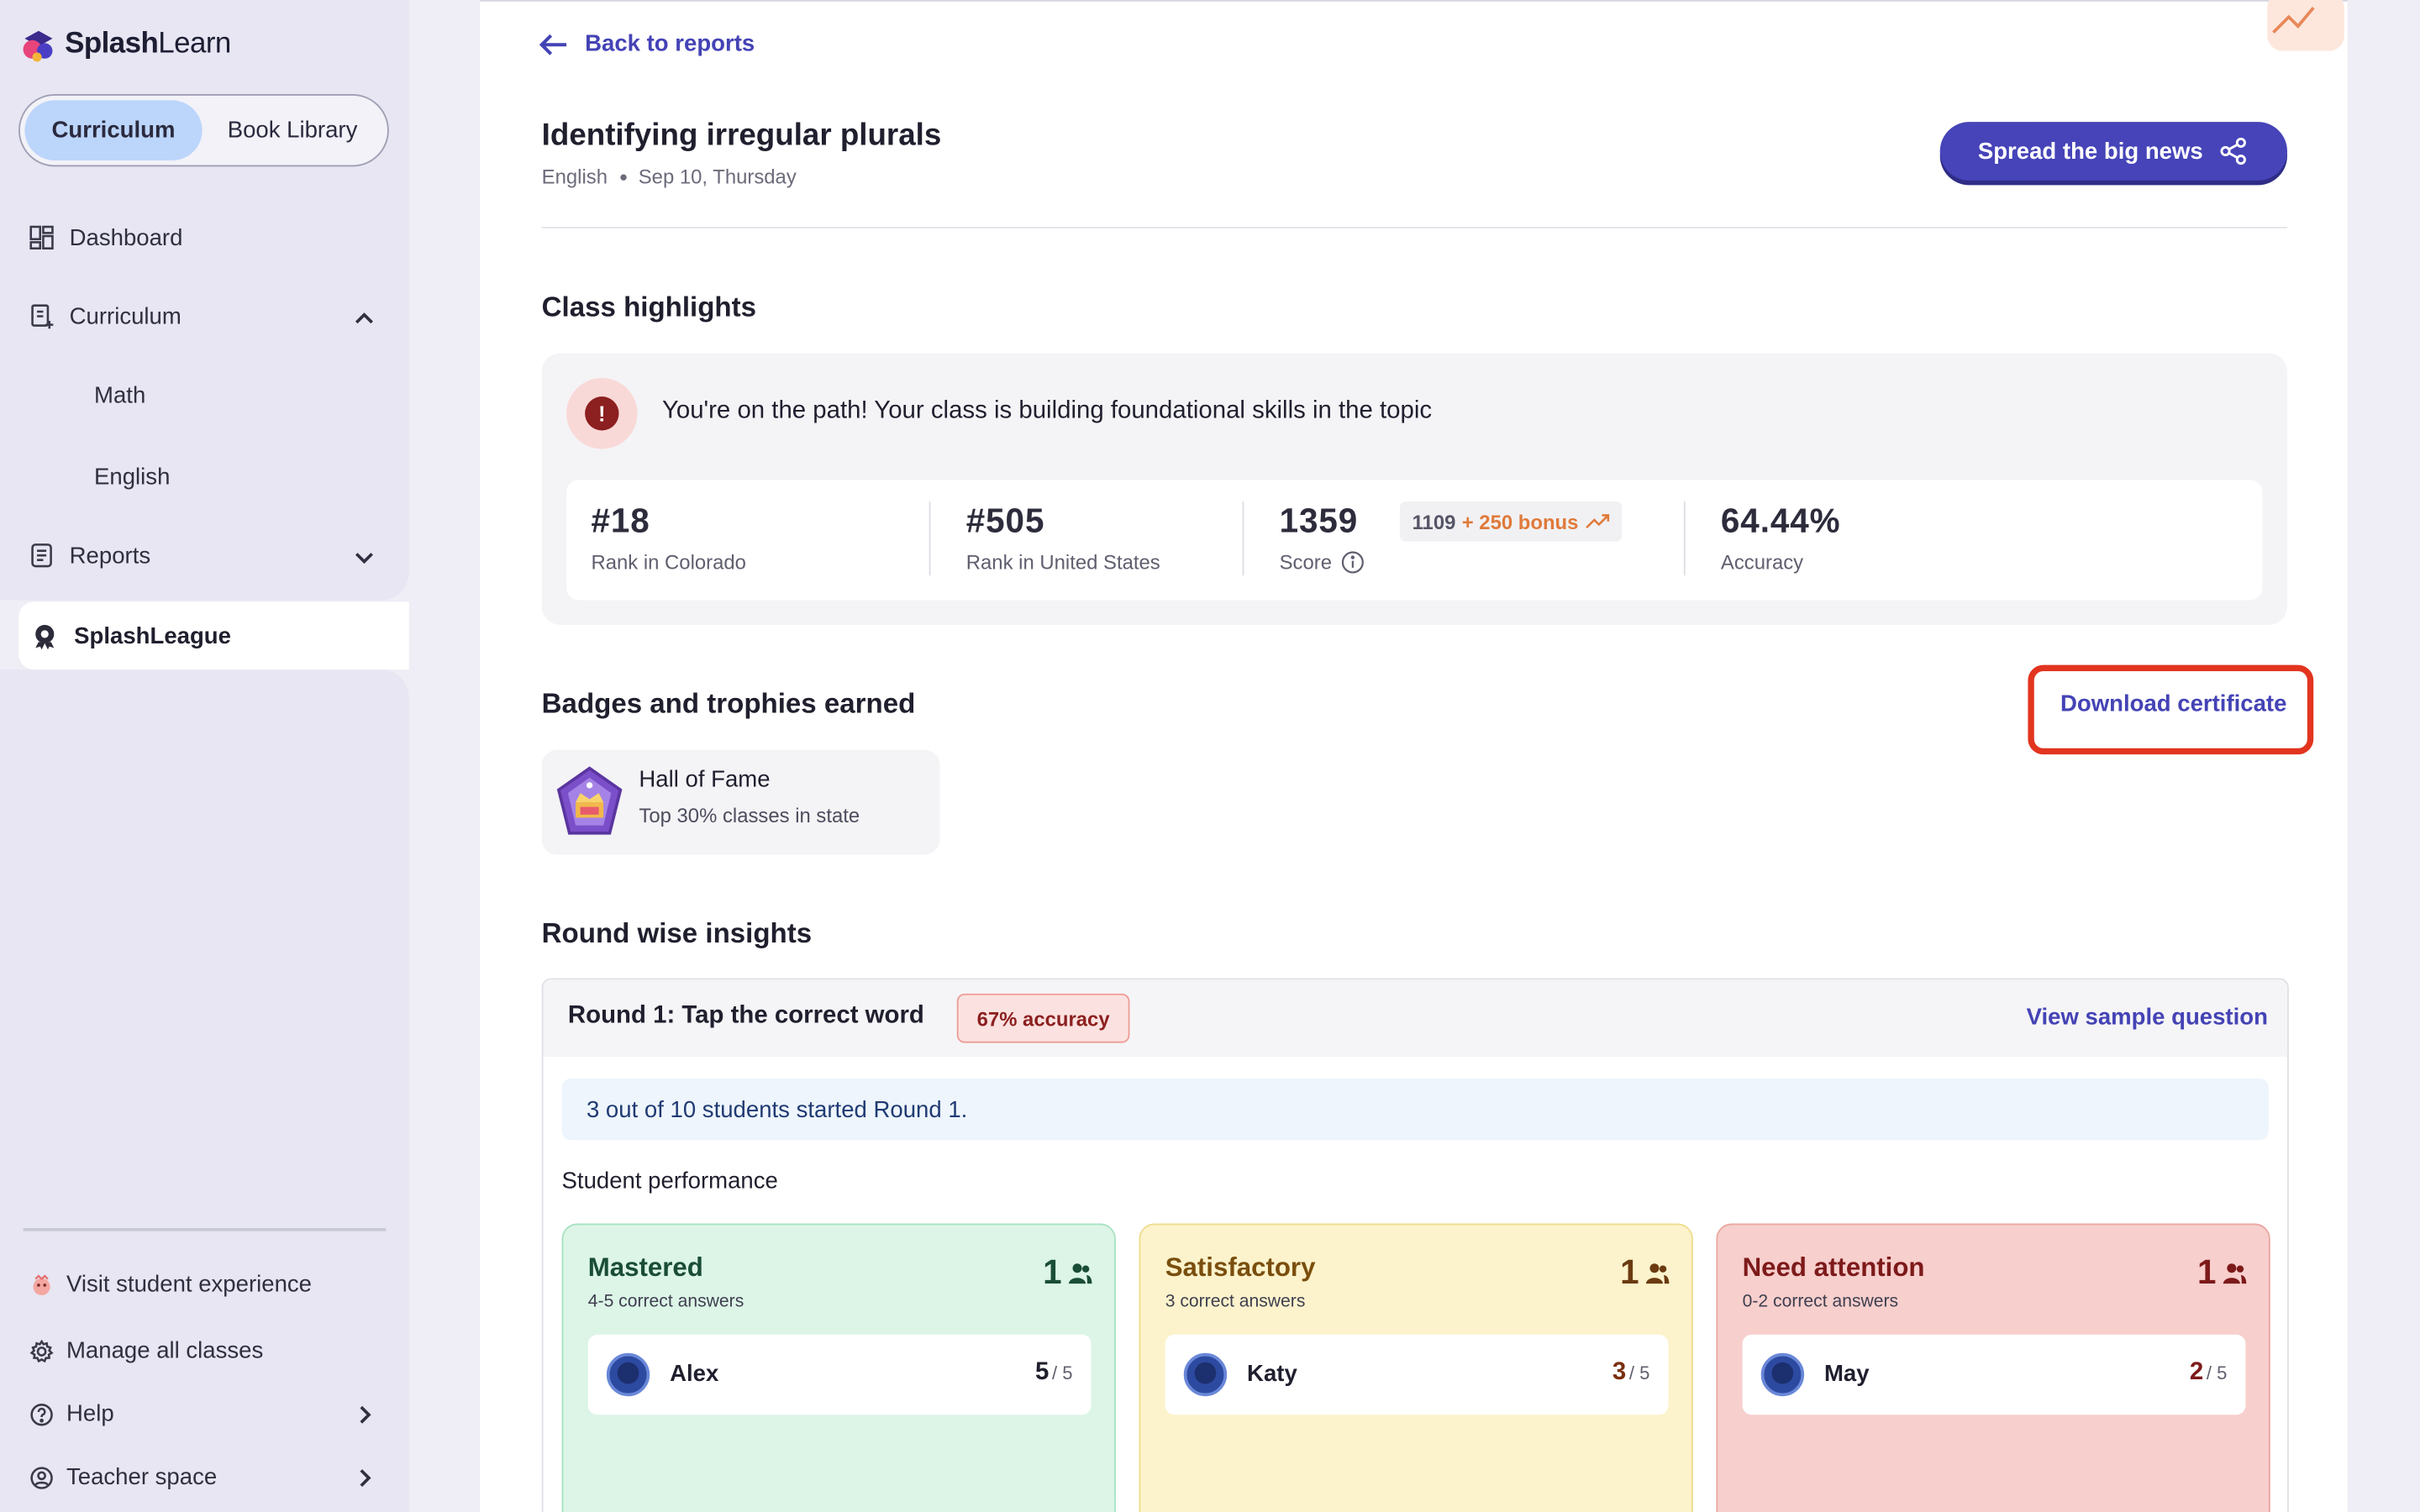  I want to click on stat-label: Accuracy, so click(1762, 562).